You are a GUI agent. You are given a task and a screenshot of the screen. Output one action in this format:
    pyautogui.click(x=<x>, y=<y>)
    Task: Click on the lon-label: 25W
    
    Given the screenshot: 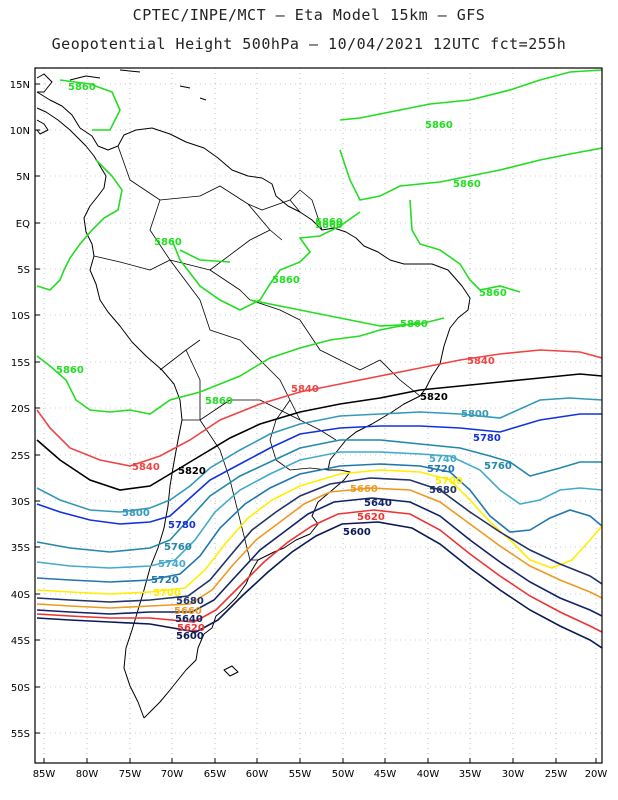 What is the action you would take?
    pyautogui.click(x=556, y=774)
    